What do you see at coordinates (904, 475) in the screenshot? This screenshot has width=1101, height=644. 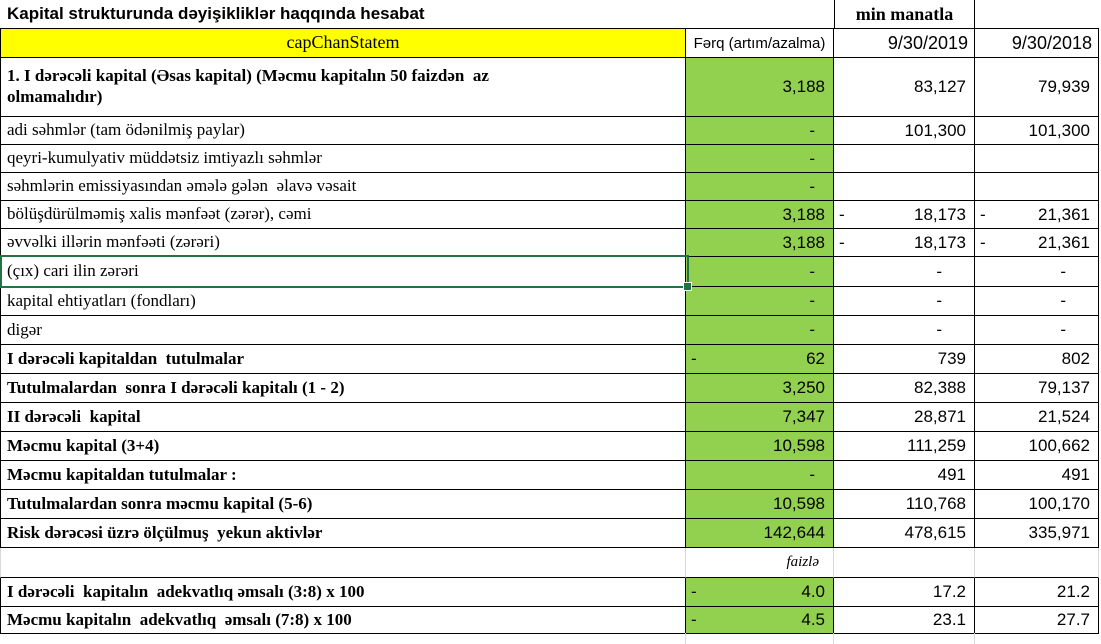 I see `value-2019-cell: 491` at bounding box center [904, 475].